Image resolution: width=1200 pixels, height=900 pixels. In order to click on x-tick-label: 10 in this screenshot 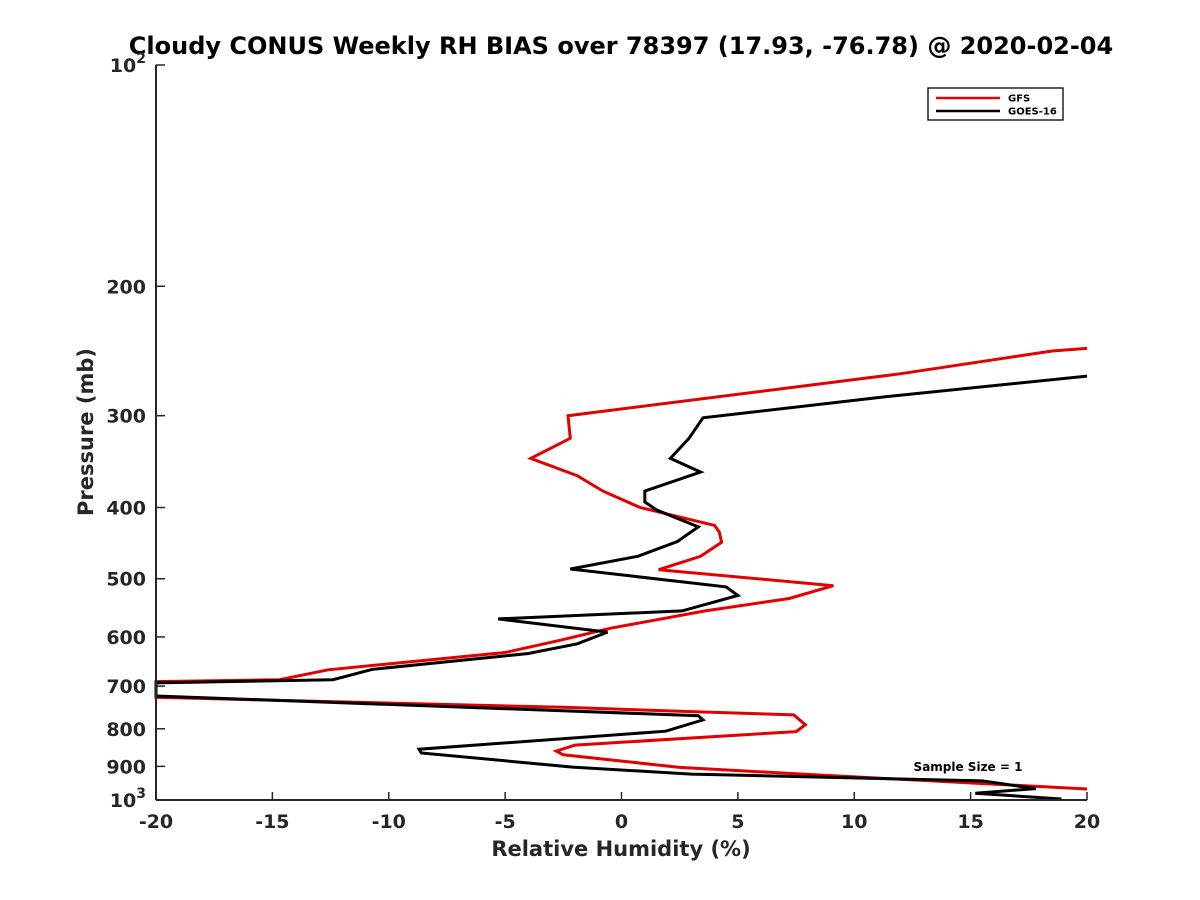, I will do `click(854, 822)`.